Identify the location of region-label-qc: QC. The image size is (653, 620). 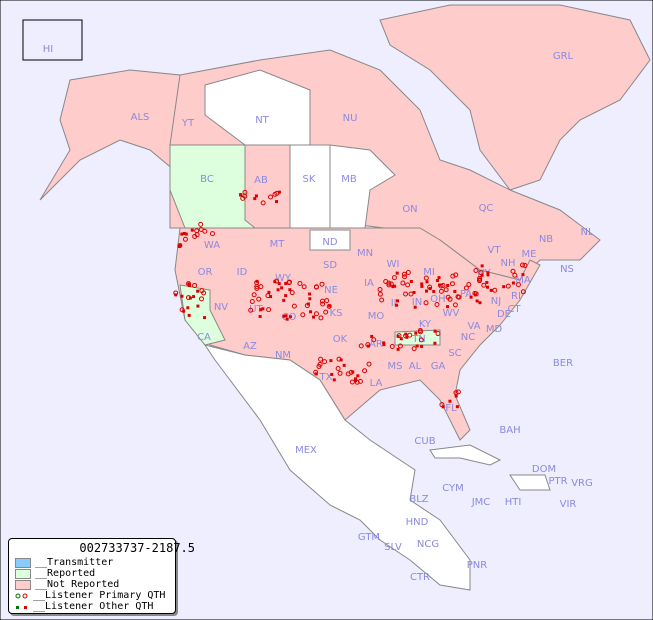
(486, 208).